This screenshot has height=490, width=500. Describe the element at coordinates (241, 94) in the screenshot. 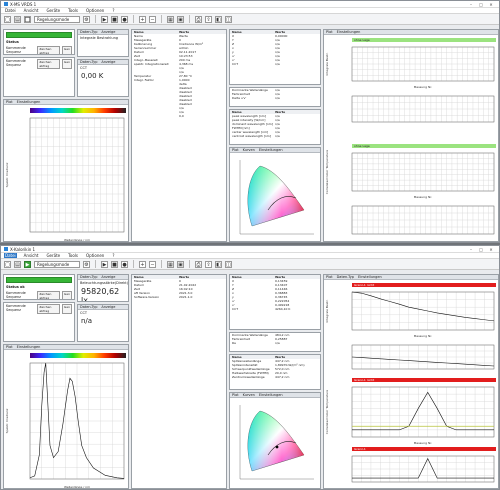

I see `cell-name: Farbreinheit` at that location.